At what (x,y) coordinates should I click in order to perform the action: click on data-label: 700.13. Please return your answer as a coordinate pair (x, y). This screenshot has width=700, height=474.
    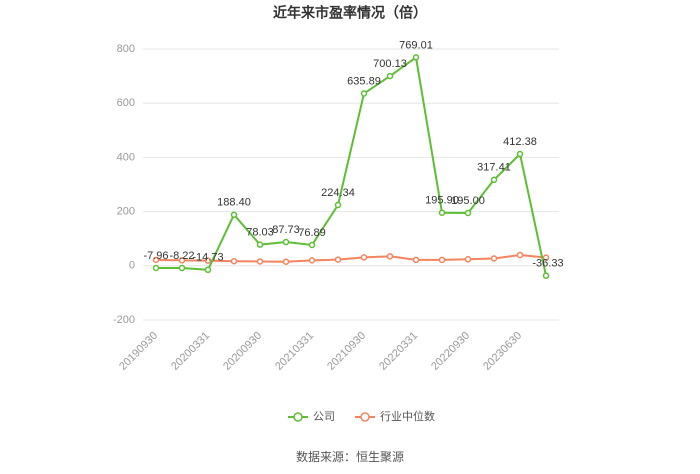
    Looking at the image, I should click on (390, 64).